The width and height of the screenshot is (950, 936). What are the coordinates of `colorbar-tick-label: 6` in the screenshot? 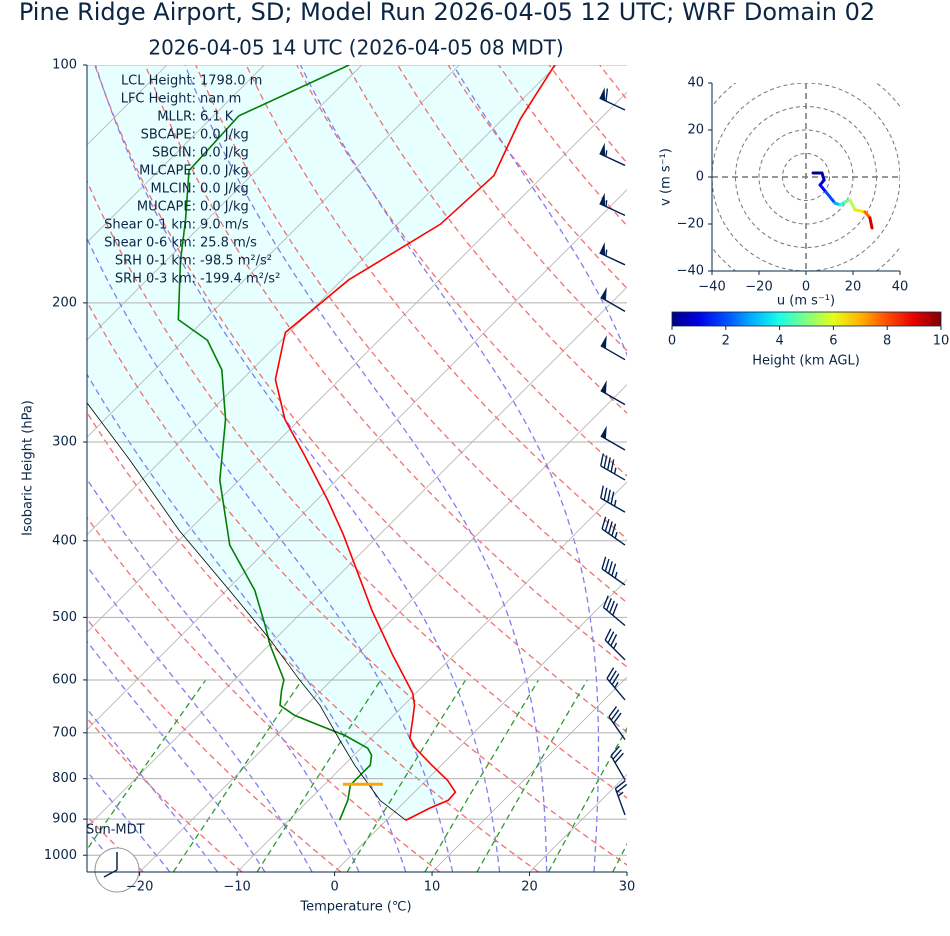 It's located at (833, 341).